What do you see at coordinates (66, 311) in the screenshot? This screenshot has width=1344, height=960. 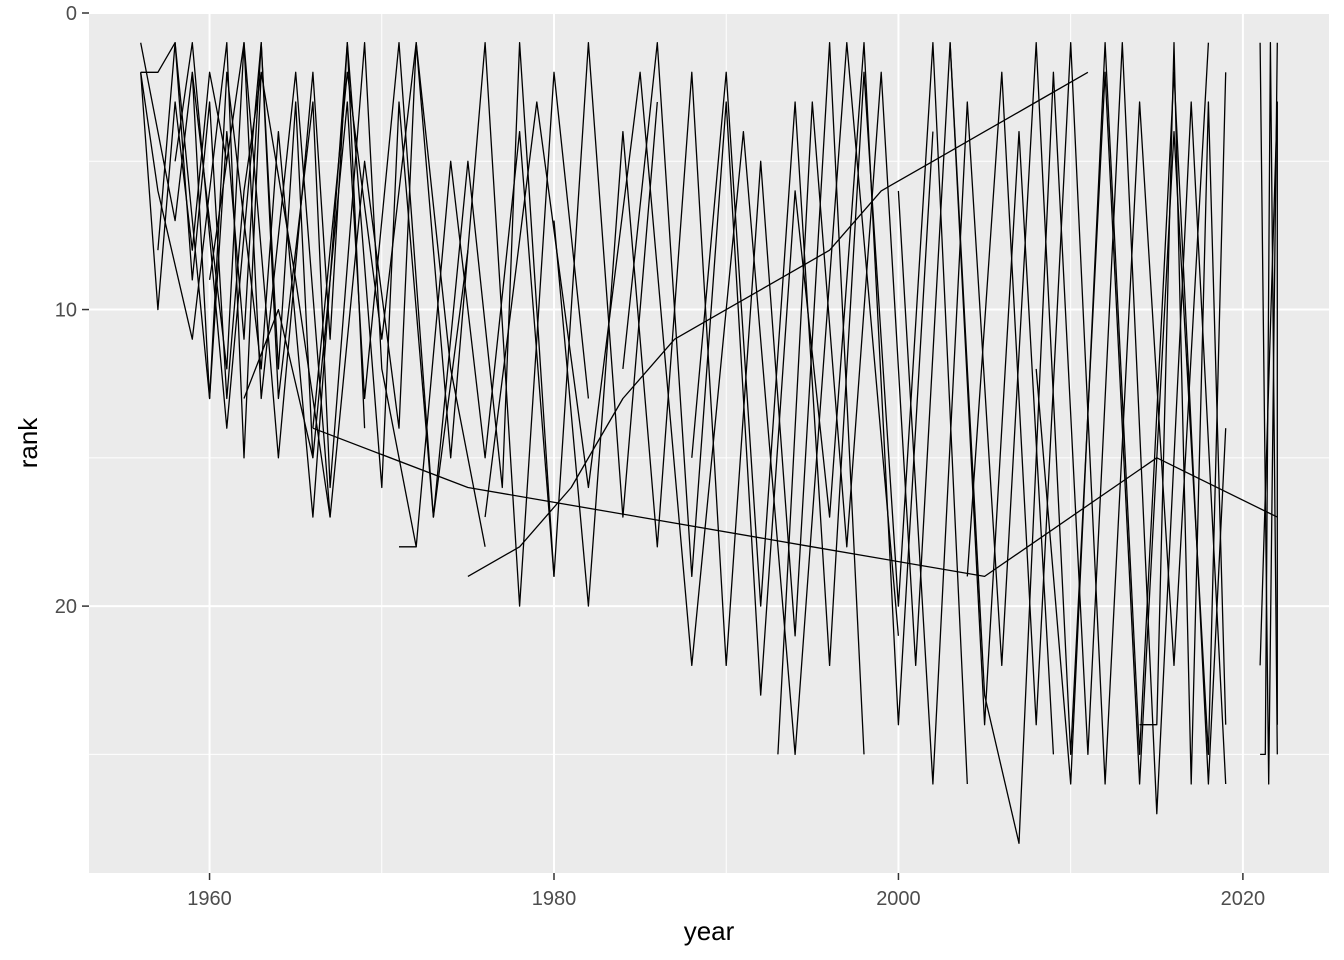 I see `y-tick-label: 10` at bounding box center [66, 311].